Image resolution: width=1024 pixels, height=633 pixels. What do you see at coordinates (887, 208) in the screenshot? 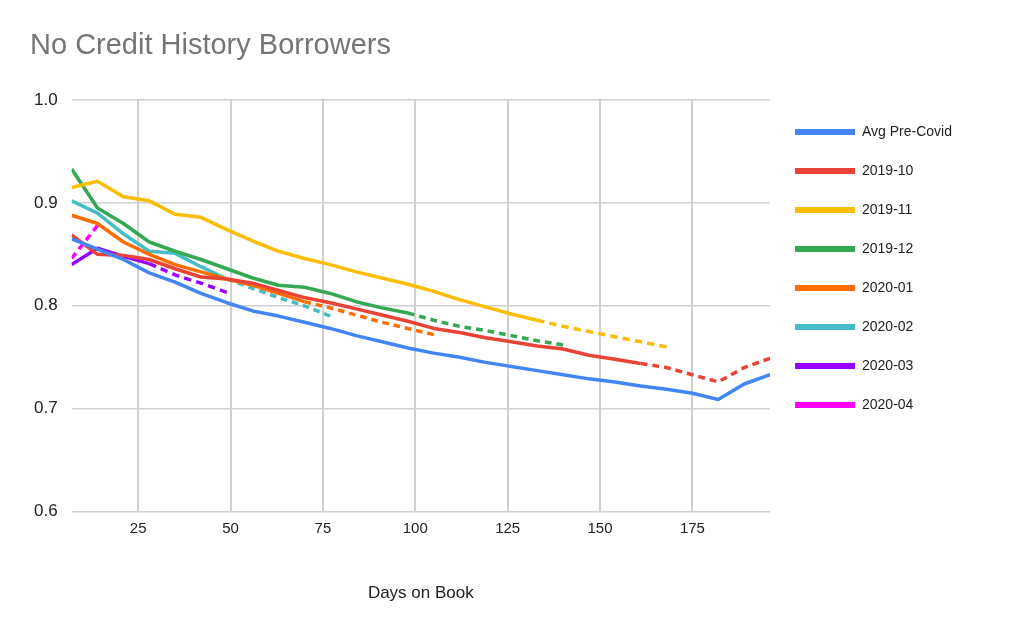
I see `legend-label: 2019-11` at bounding box center [887, 208].